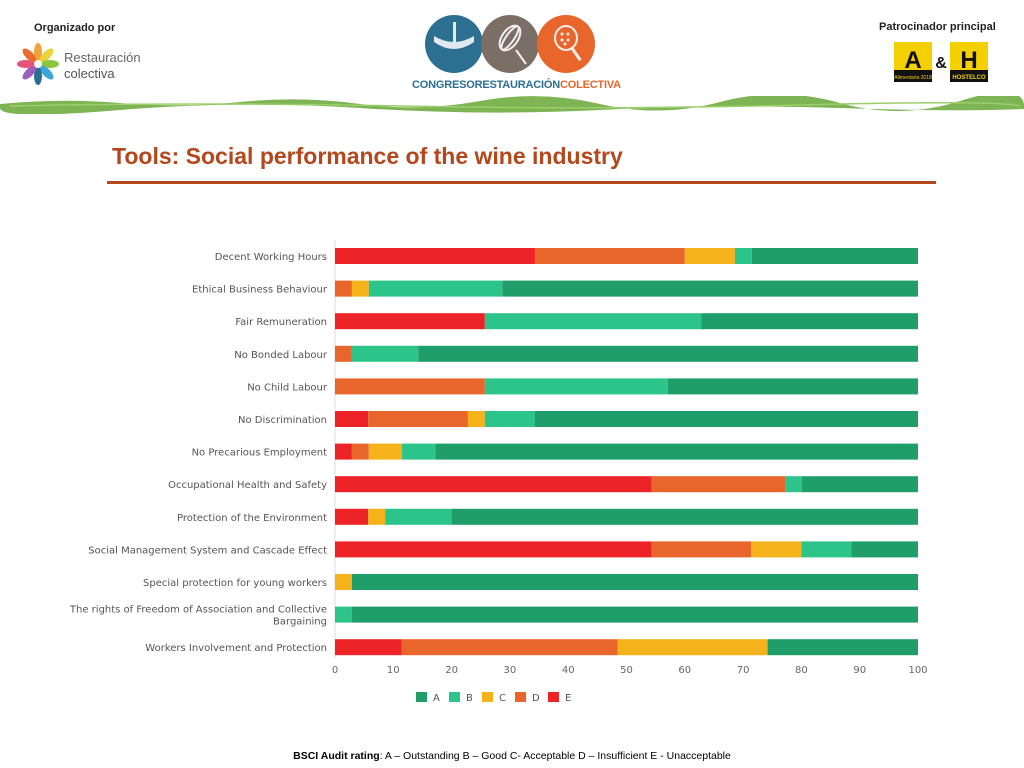 The height and width of the screenshot is (768, 1024). I want to click on organizer-name-line1: Restauración, so click(102, 57).